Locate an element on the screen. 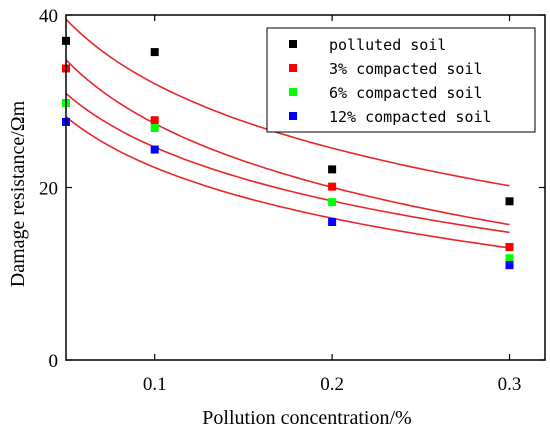 This screenshot has width=550, height=434. legend-box is located at coordinates (401, 80).